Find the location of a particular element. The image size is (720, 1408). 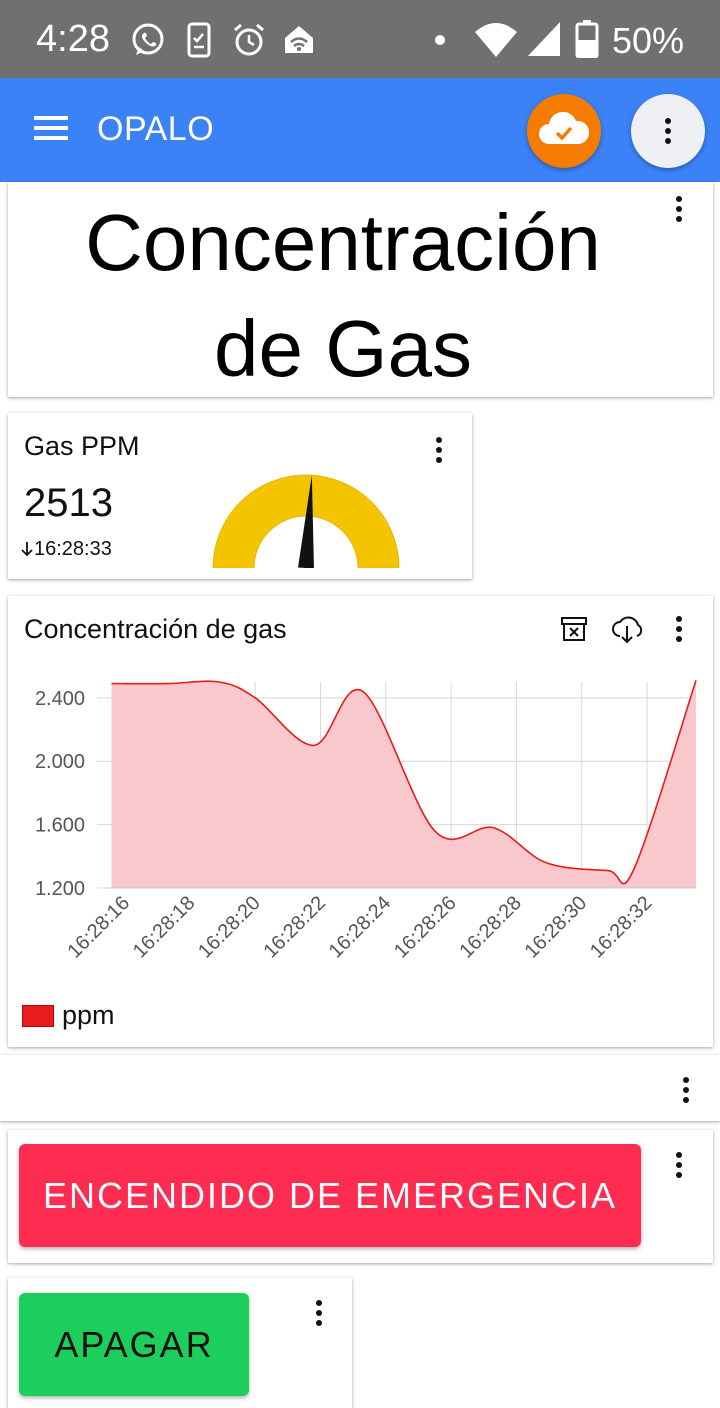

x-tick-label: 16:28:32 is located at coordinates (621, 927).